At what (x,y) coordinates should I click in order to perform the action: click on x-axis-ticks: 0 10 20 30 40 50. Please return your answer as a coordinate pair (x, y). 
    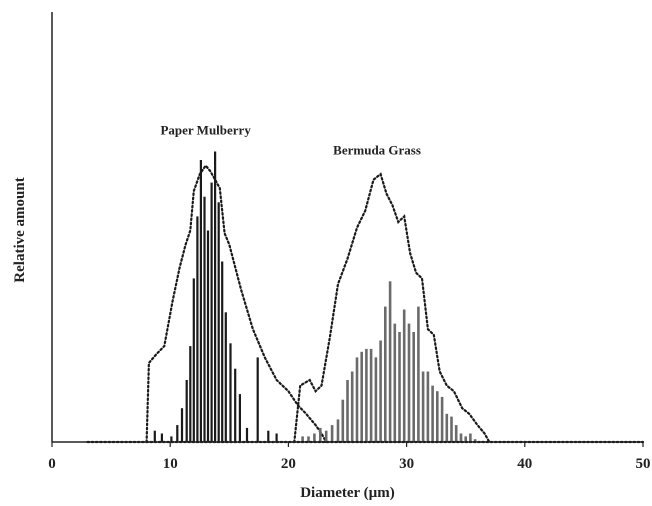
    Looking at the image, I should click on (349, 457).